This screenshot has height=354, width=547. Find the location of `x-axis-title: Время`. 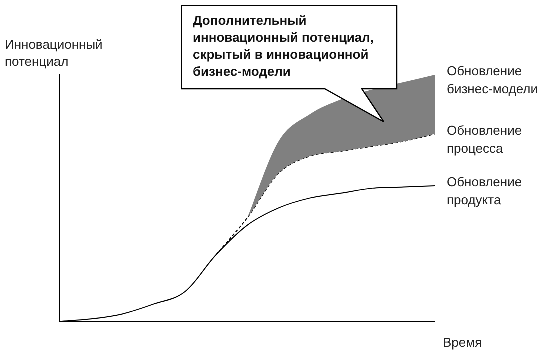

x-axis-title: Время is located at coordinates (462, 342).